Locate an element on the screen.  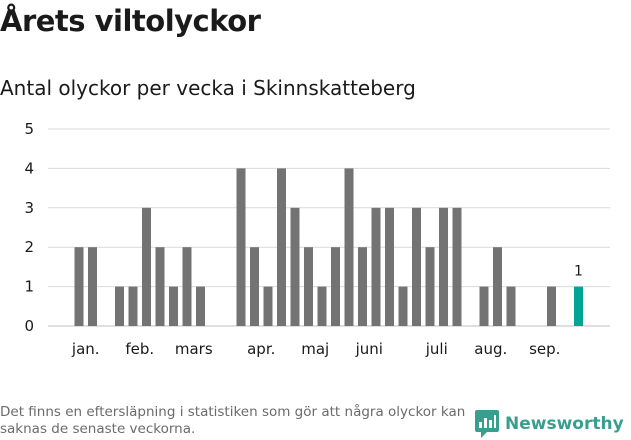
brand-name: Newsworthy is located at coordinates (564, 424).